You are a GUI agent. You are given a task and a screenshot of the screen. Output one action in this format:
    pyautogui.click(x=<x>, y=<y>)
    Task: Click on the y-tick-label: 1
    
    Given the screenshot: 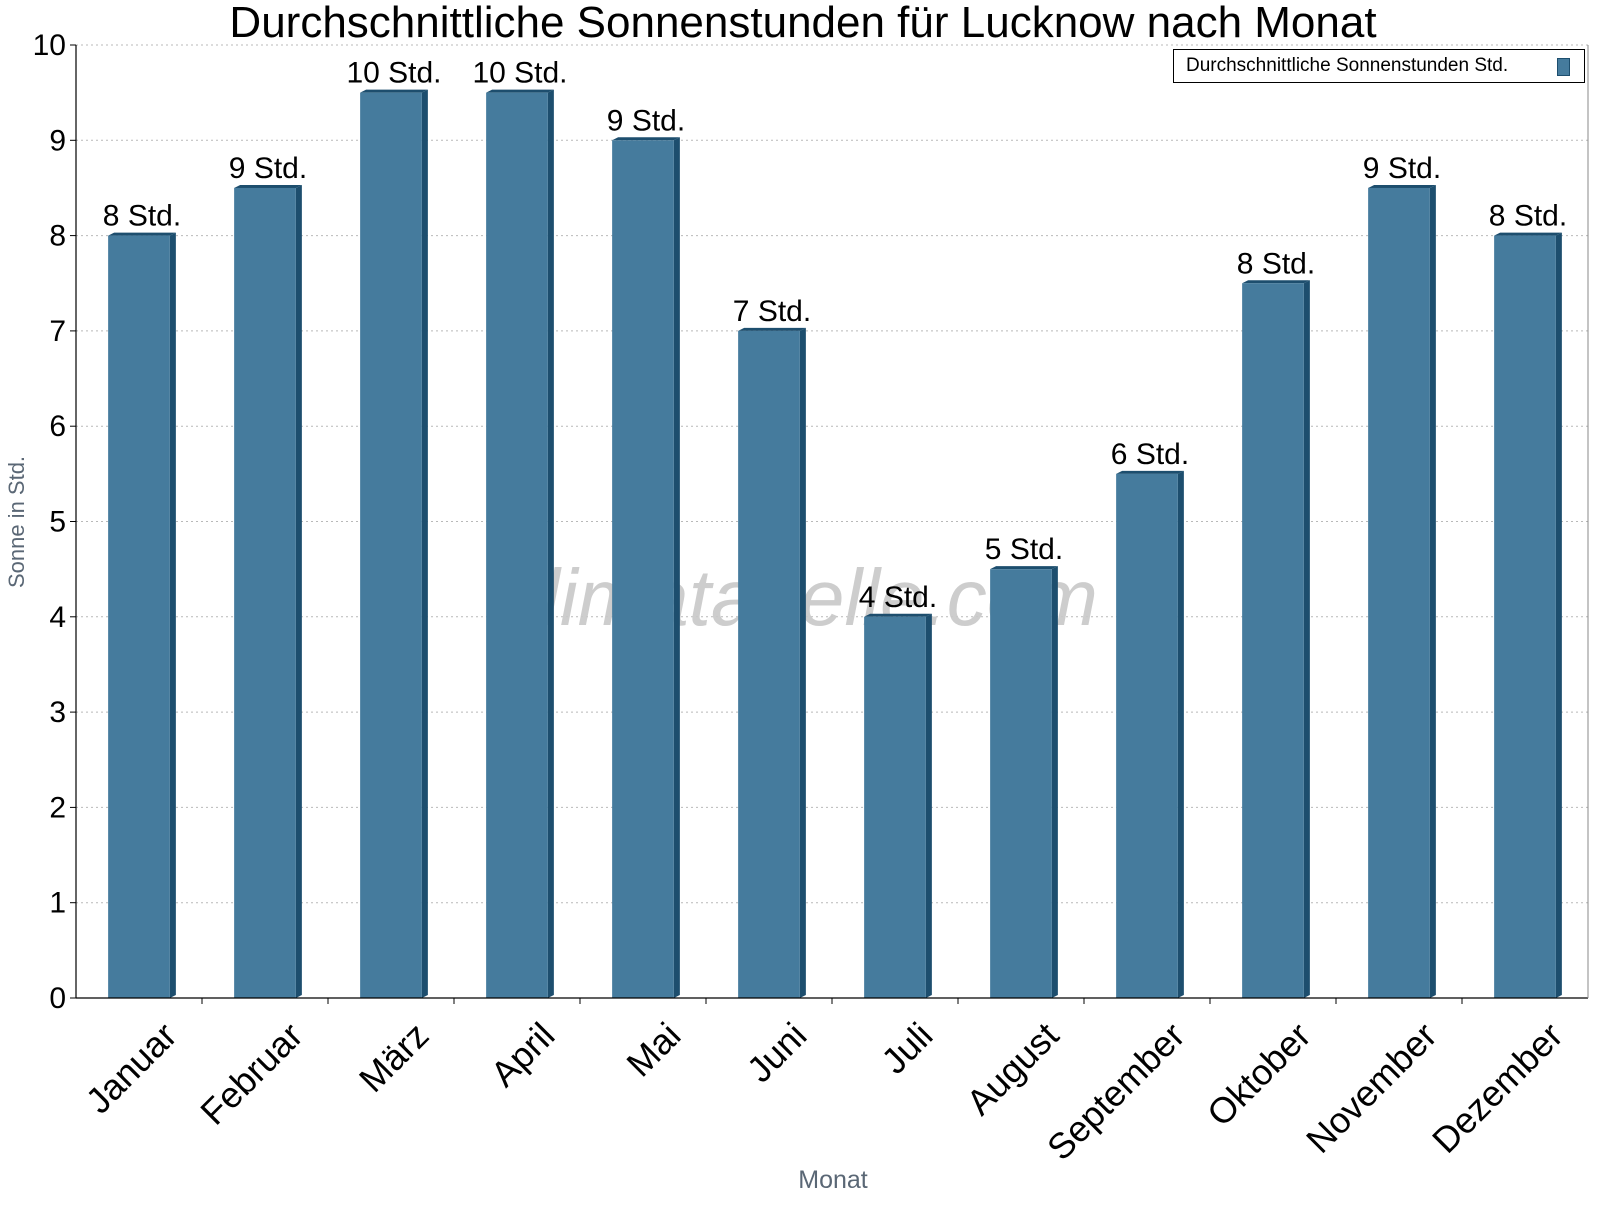 What is the action you would take?
    pyautogui.click(x=57, y=903)
    